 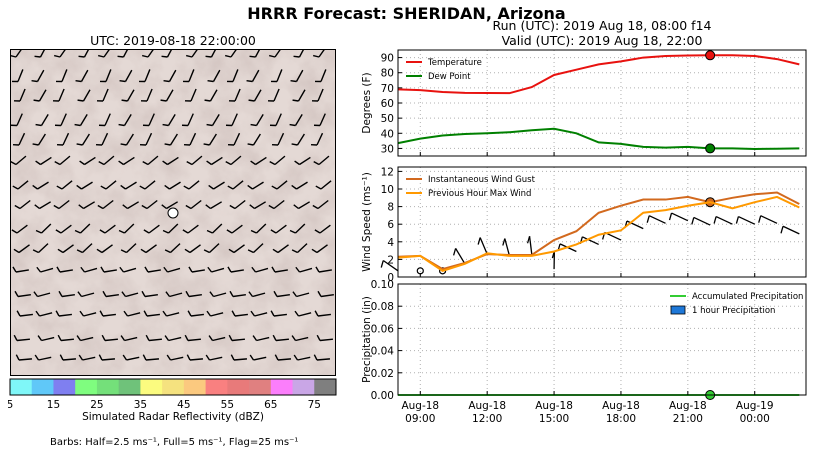 What do you see at coordinates (382, 307) in the screenshot?
I see `y-tick-label: 0.08` at bounding box center [382, 307].